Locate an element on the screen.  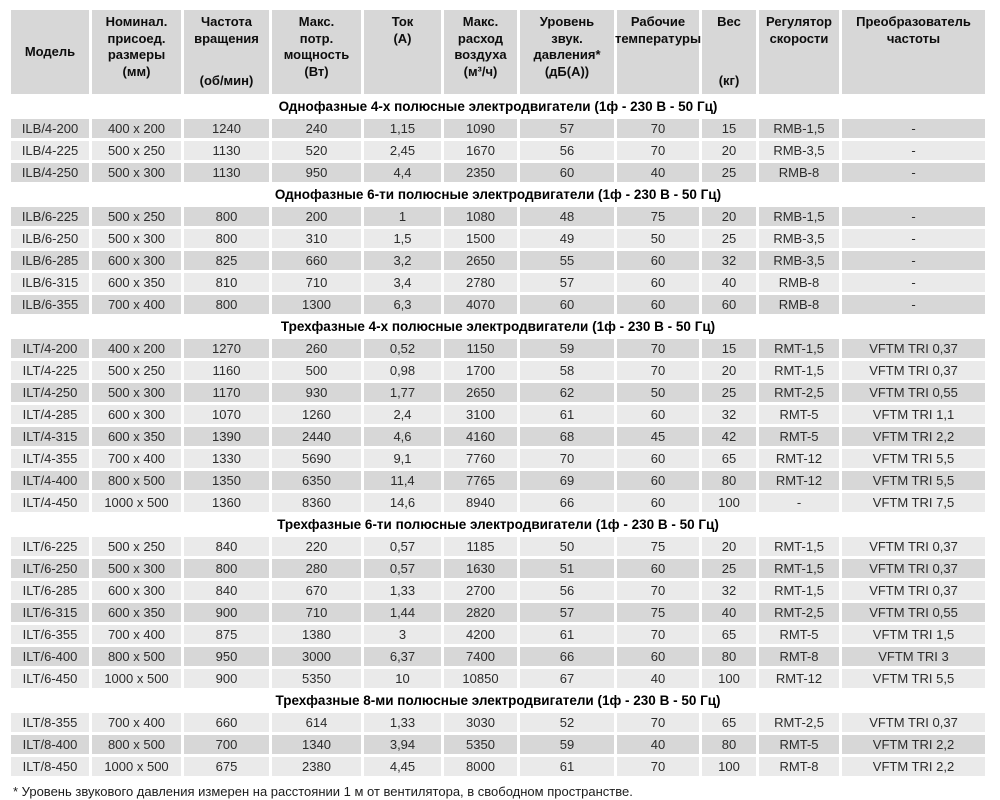
cell-weight: 65 is located at coordinates (729, 458).